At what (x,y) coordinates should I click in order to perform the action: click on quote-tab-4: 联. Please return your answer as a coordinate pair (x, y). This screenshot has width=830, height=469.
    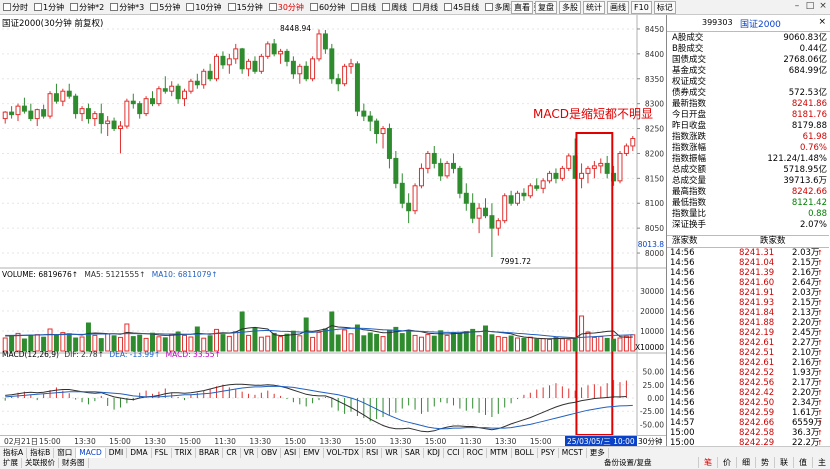
    Looking at the image, I should click on (783, 462).